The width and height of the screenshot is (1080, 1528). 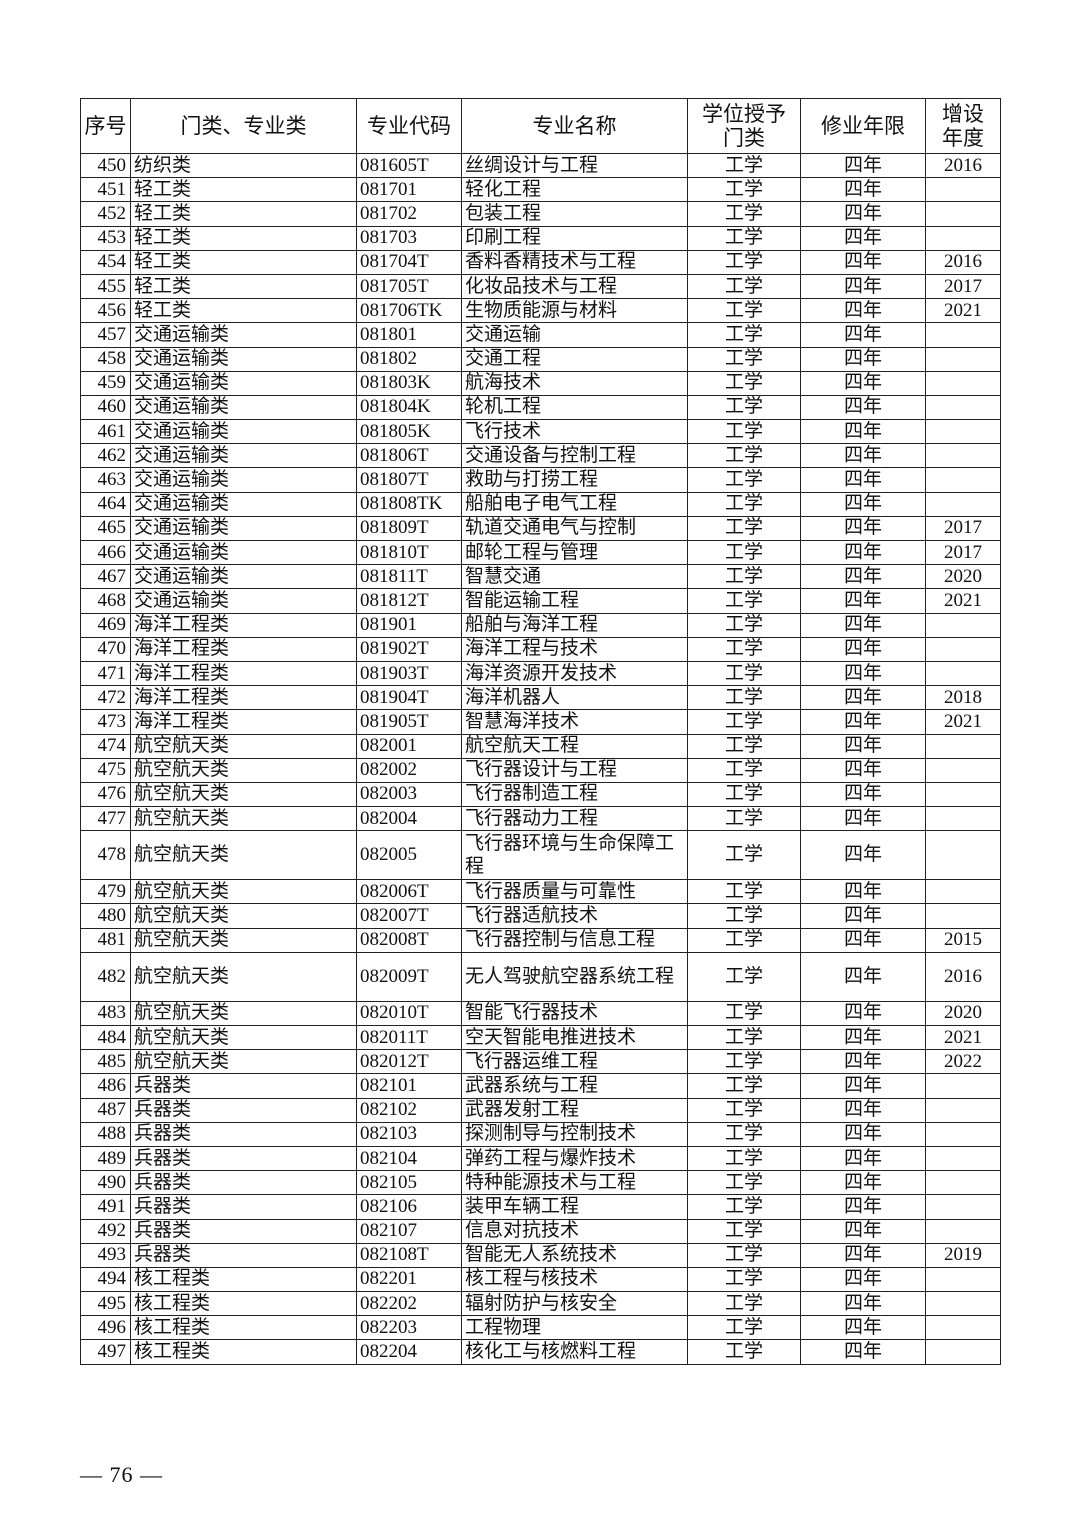 What do you see at coordinates (409, 1134) in the screenshot?
I see `cell-code: 082103` at bounding box center [409, 1134].